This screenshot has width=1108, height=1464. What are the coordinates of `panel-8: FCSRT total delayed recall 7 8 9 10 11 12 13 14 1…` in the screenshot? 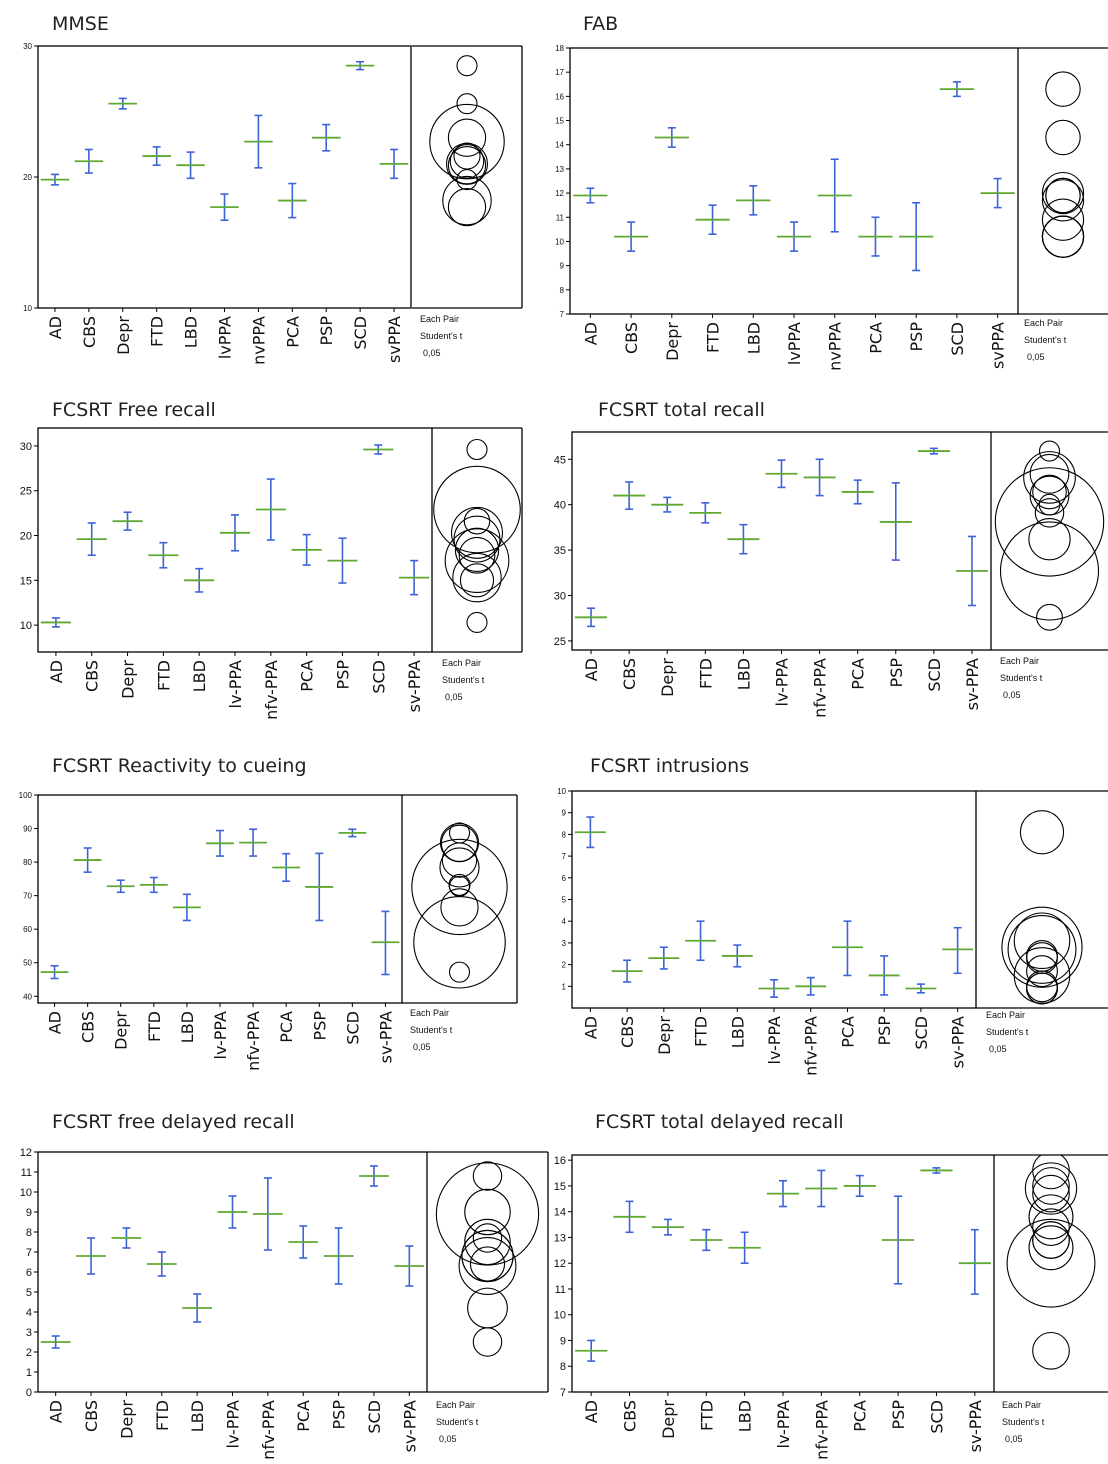 It's located at (831, 1285).